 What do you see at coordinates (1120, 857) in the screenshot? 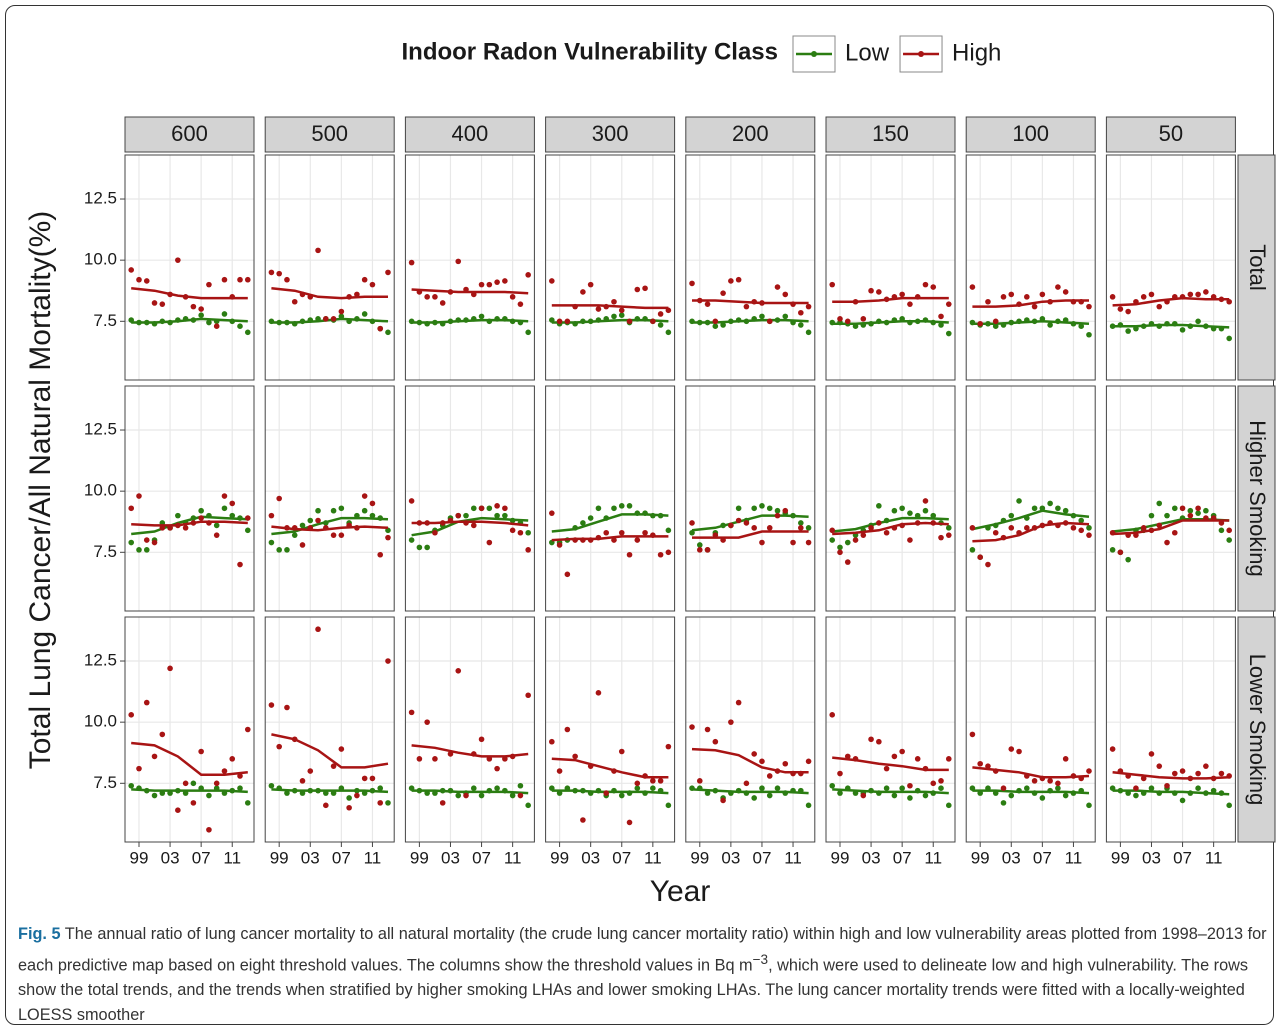
I see `x-tick-label: 99` at bounding box center [1120, 857].